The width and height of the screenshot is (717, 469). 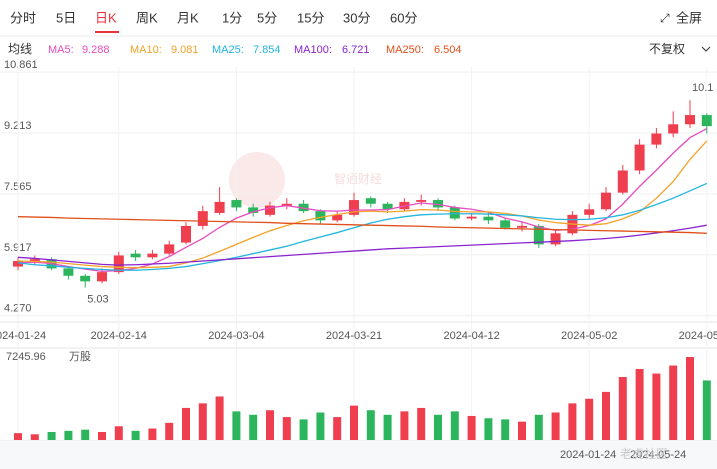 I want to click on tab: 分时, so click(x=23, y=17).